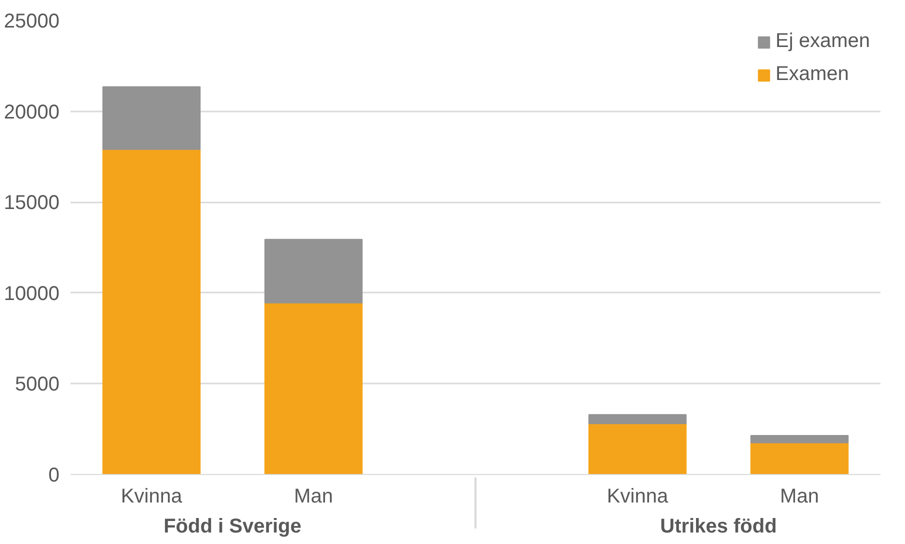 This screenshot has width=905, height=544. What do you see at coordinates (233, 527) in the screenshot?
I see `text: Född i Sverige` at bounding box center [233, 527].